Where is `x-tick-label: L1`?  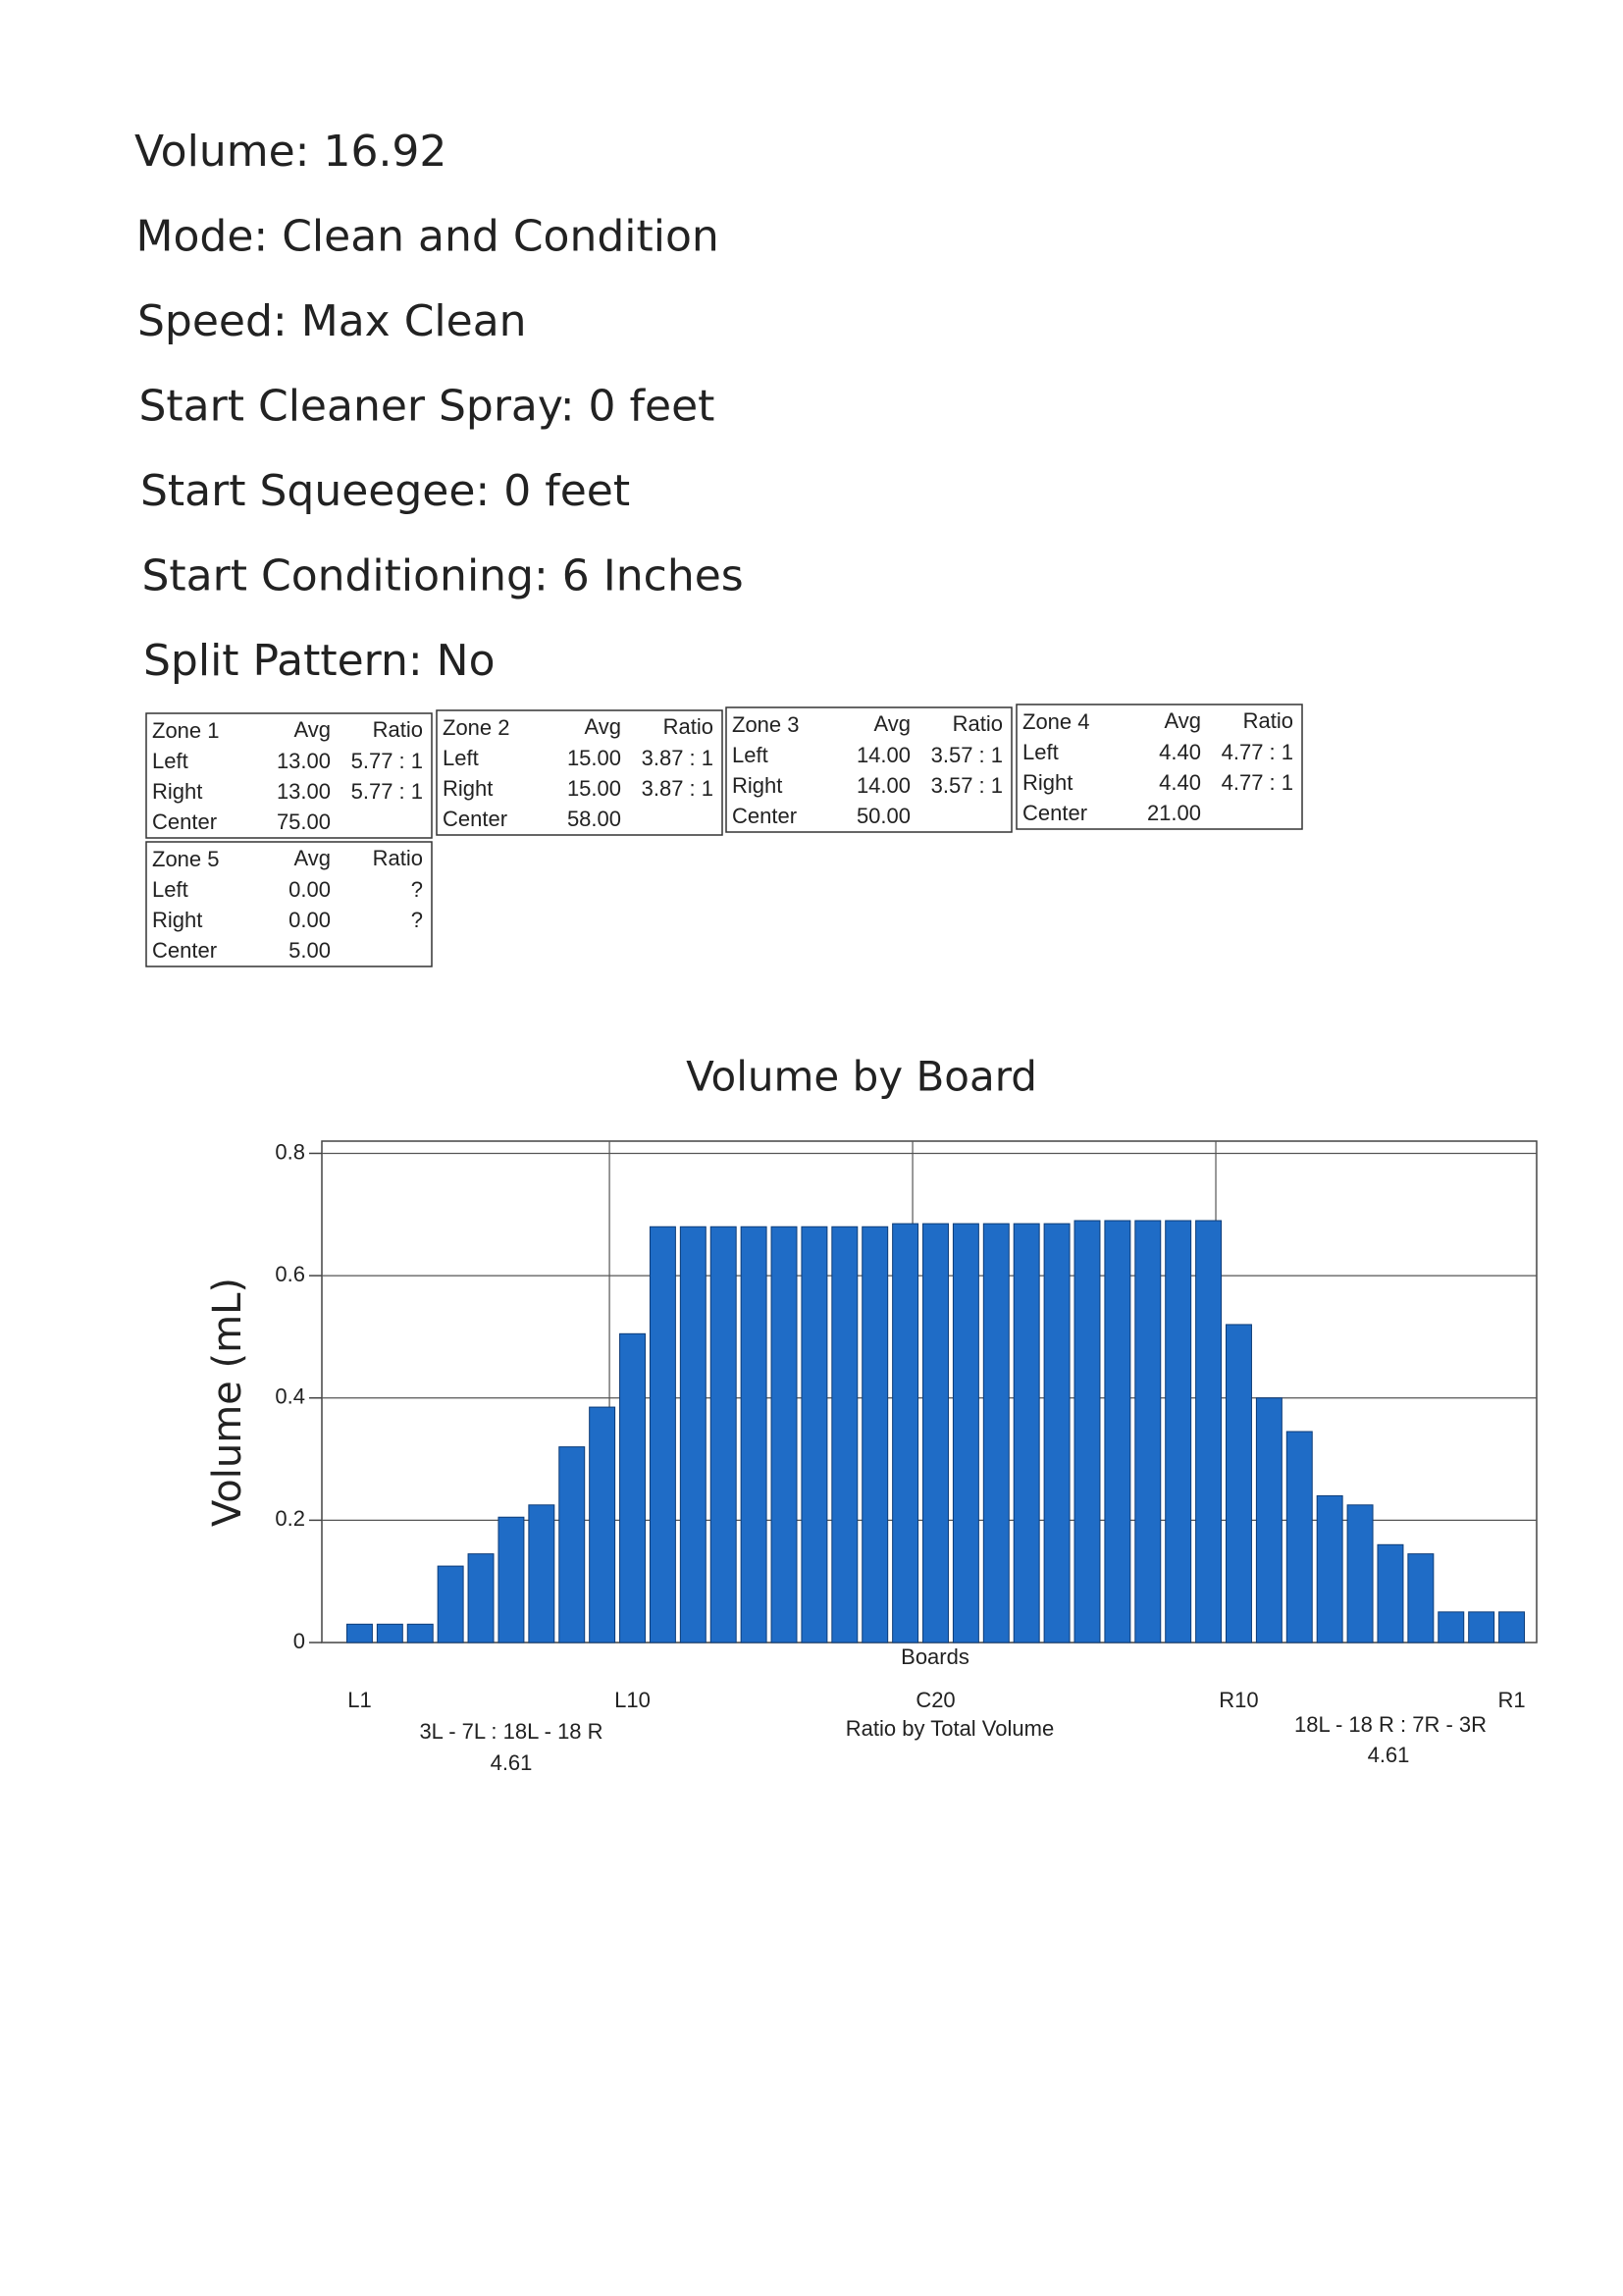
x-tick-label: L1 is located at coordinates (359, 1700).